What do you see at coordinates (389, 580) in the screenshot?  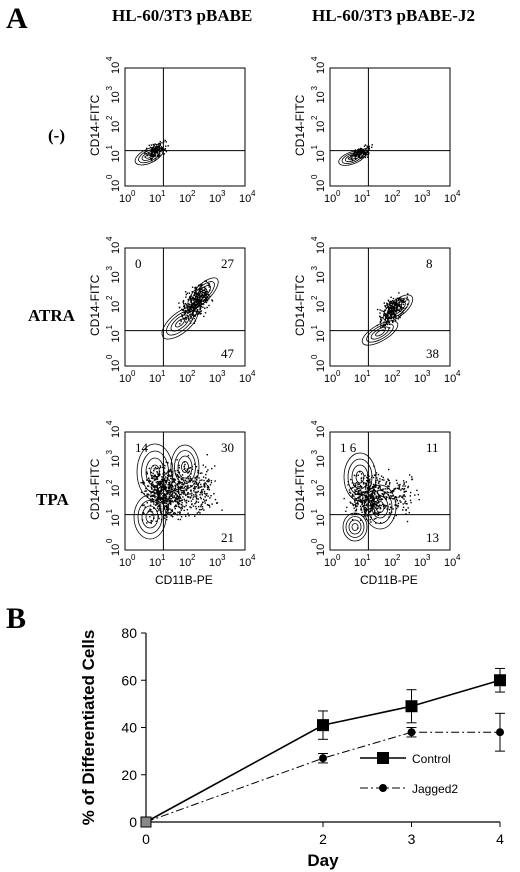 I see `x-axis-label: CD11B-PE` at bounding box center [389, 580].